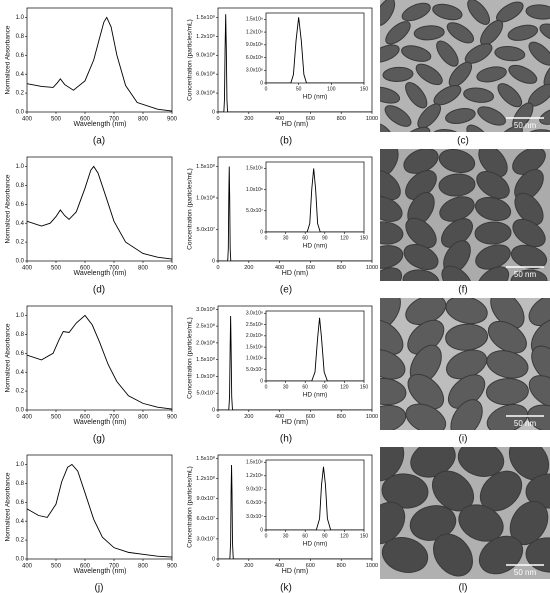 The image size is (550, 593). Describe the element at coordinates (525, 274) in the screenshot. I see `scale-bar-label: 50 nm` at that location.